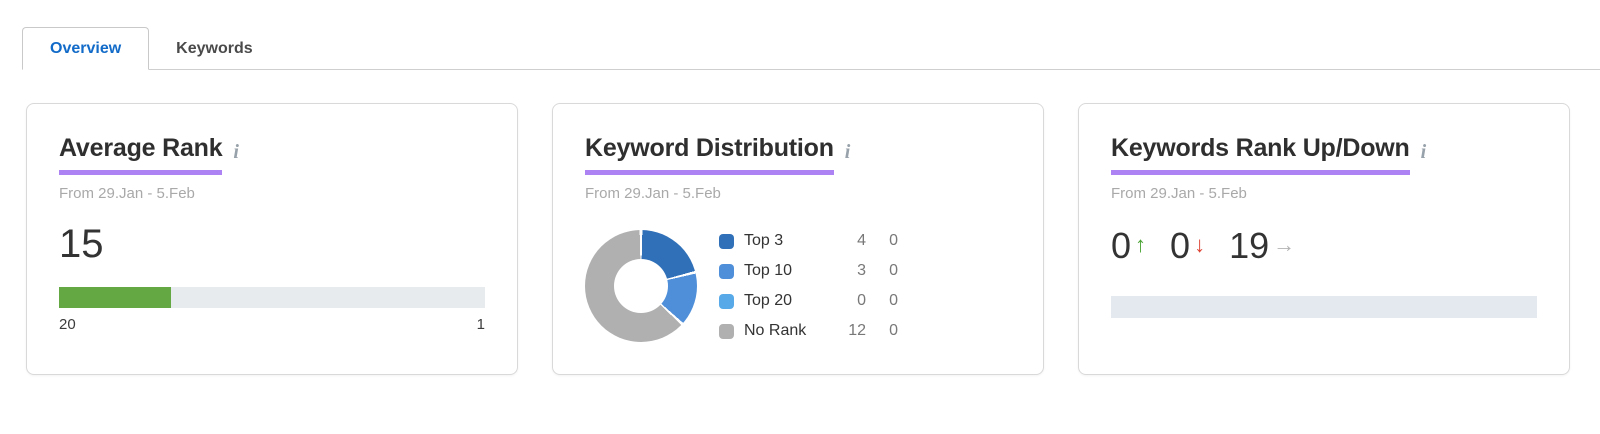 This screenshot has width=1600, height=434. I want to click on keyword-distribution-legend: Top 3 4 0 Top 10 3 0 Top 20 0 0 No Rank 12 0, so click(808, 286).